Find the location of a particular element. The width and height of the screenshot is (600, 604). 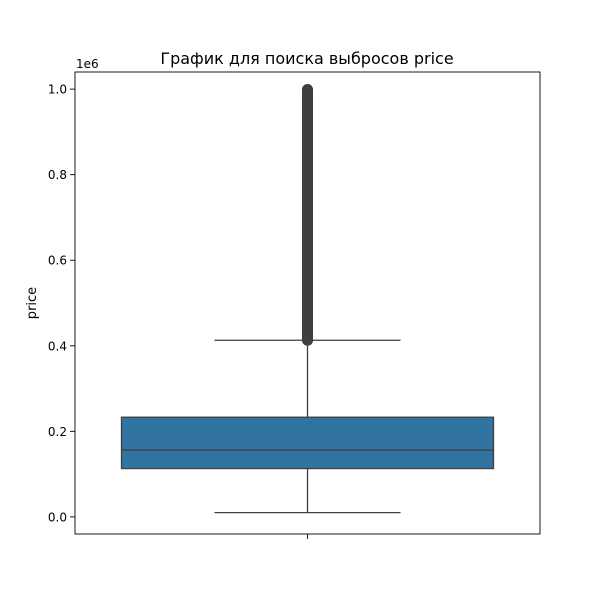

chart-title: График для поиска выбросов price is located at coordinates (306, 58).